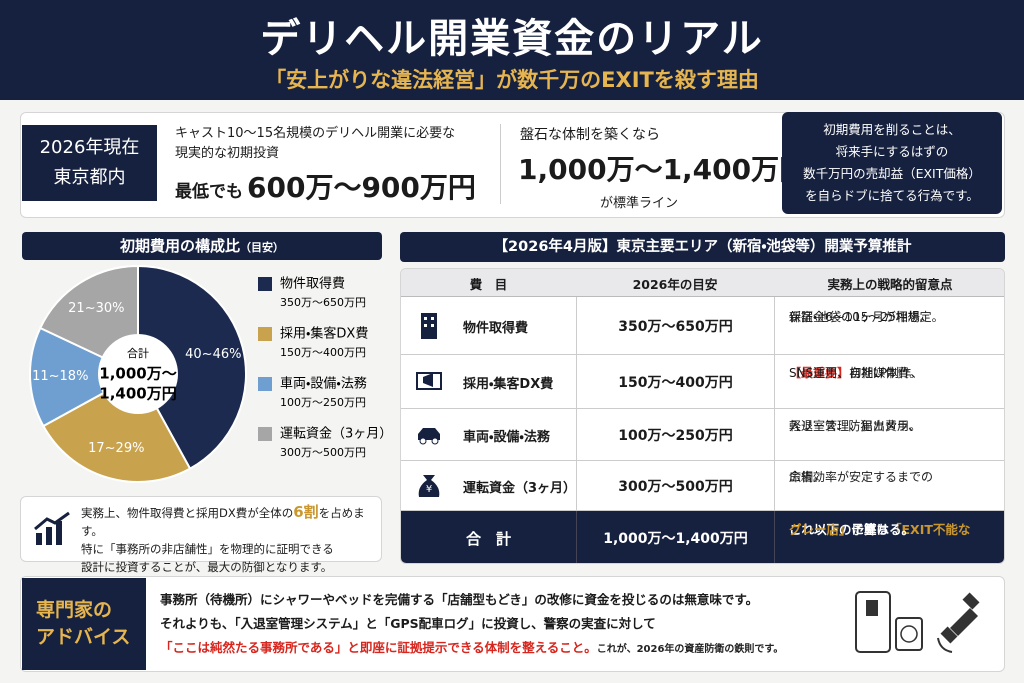 This screenshot has width=1024, height=683. Describe the element at coordinates (690, 649) in the screenshot. I see `text-segment: これが、2026年の資産防衛の鉄則です。` at that location.